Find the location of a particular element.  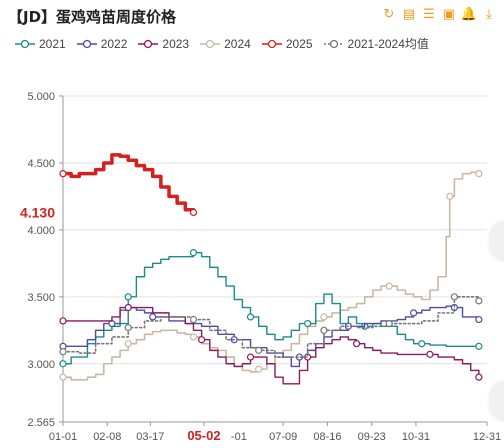

x-tick-label: 10-31 is located at coordinates (416, 437).